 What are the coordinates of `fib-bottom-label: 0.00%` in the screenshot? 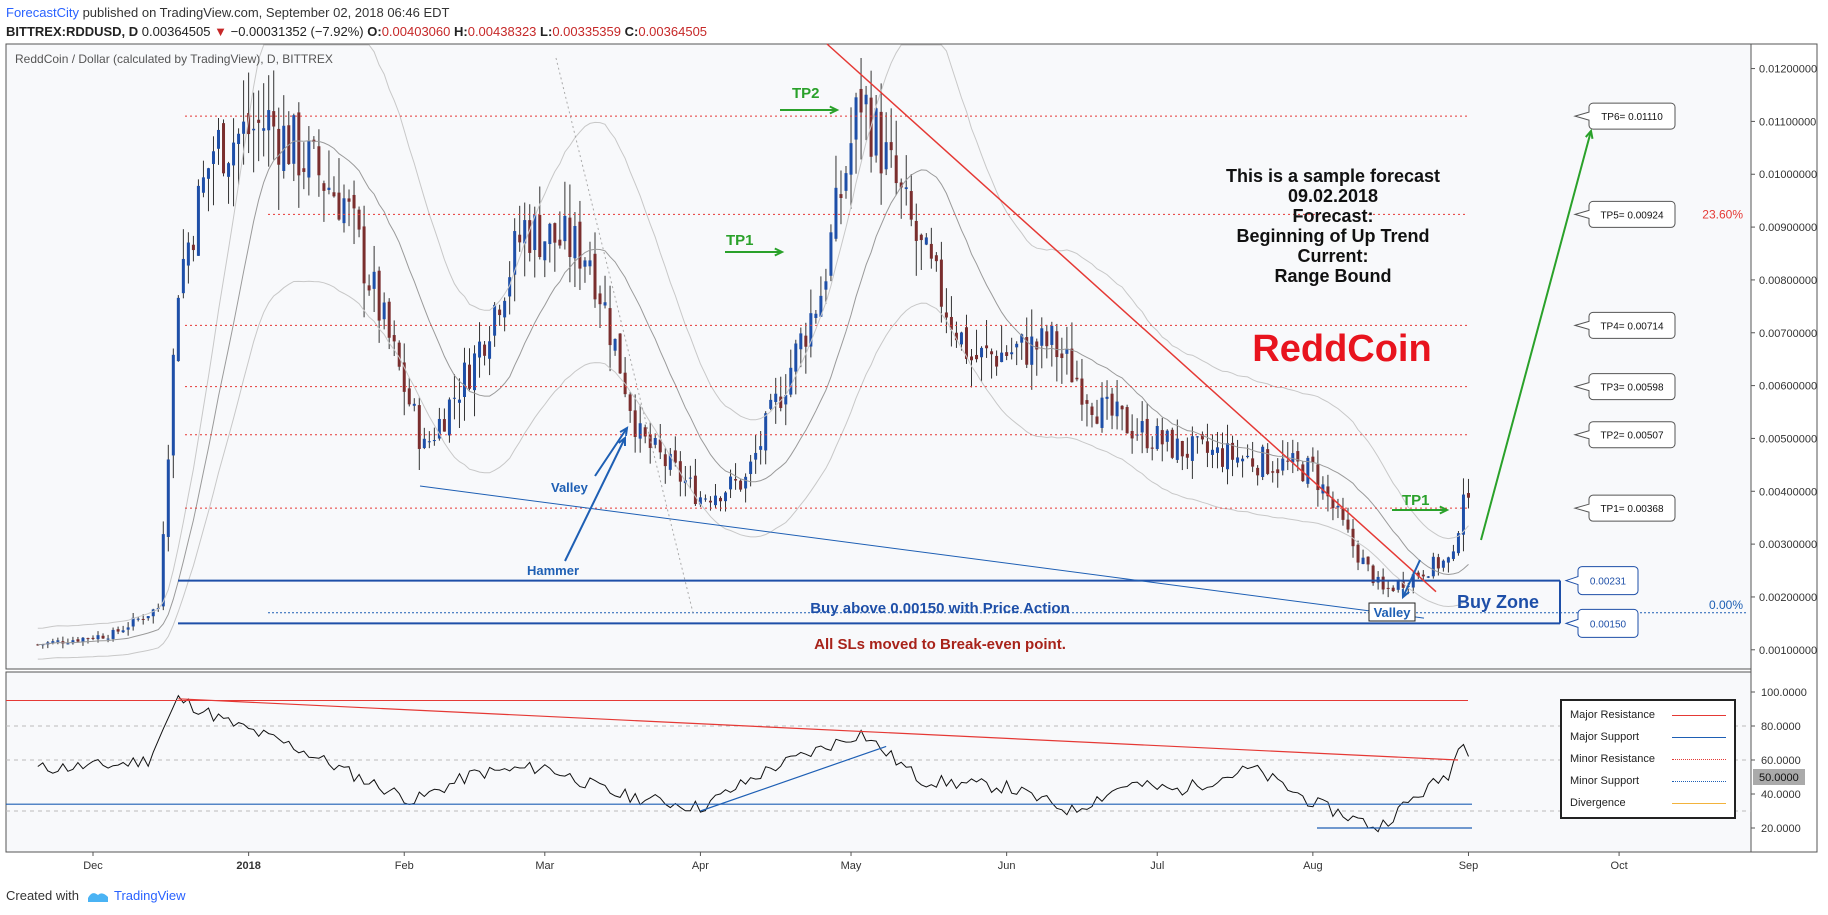 It's located at (1726, 605).